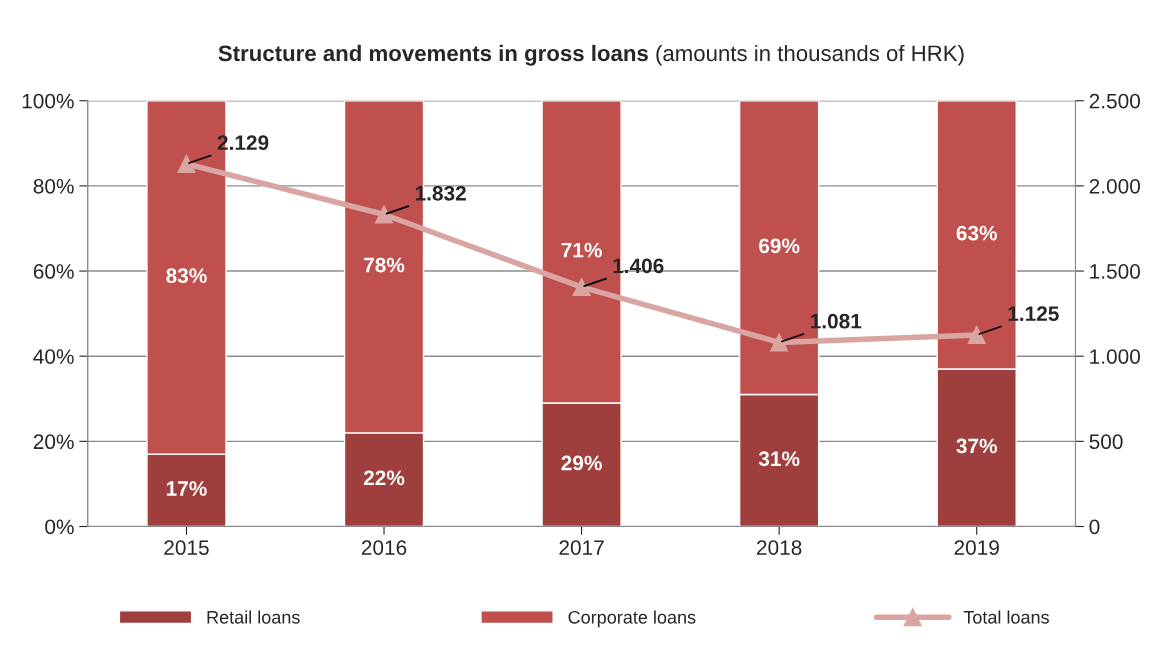  What do you see at coordinates (779, 246) in the screenshot?
I see `data-label: 69%` at bounding box center [779, 246].